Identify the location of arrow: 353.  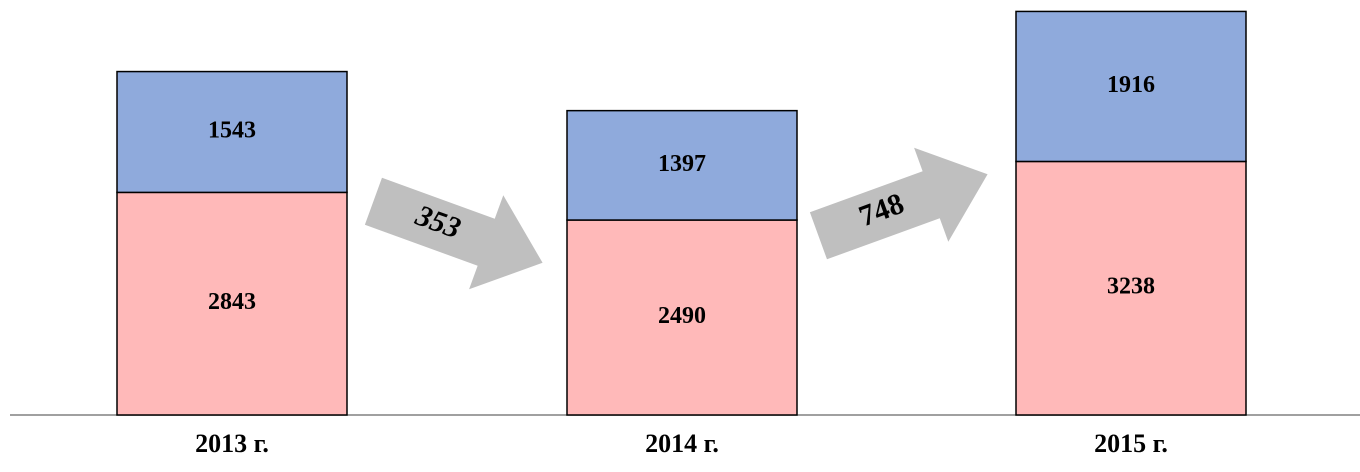
(453, 233).